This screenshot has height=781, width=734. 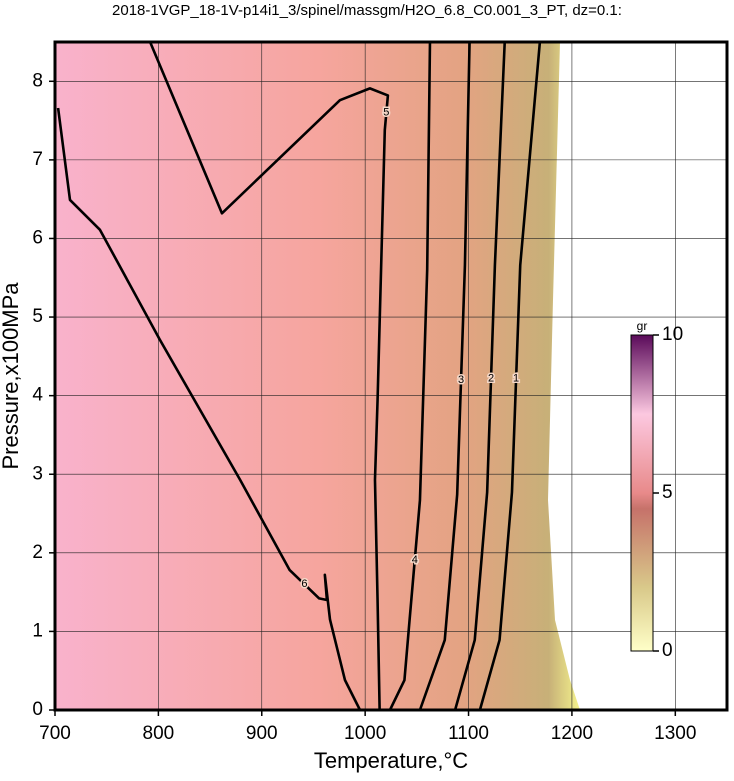 What do you see at coordinates (672, 334) in the screenshot?
I see `colorbar-tick-label: 10` at bounding box center [672, 334].